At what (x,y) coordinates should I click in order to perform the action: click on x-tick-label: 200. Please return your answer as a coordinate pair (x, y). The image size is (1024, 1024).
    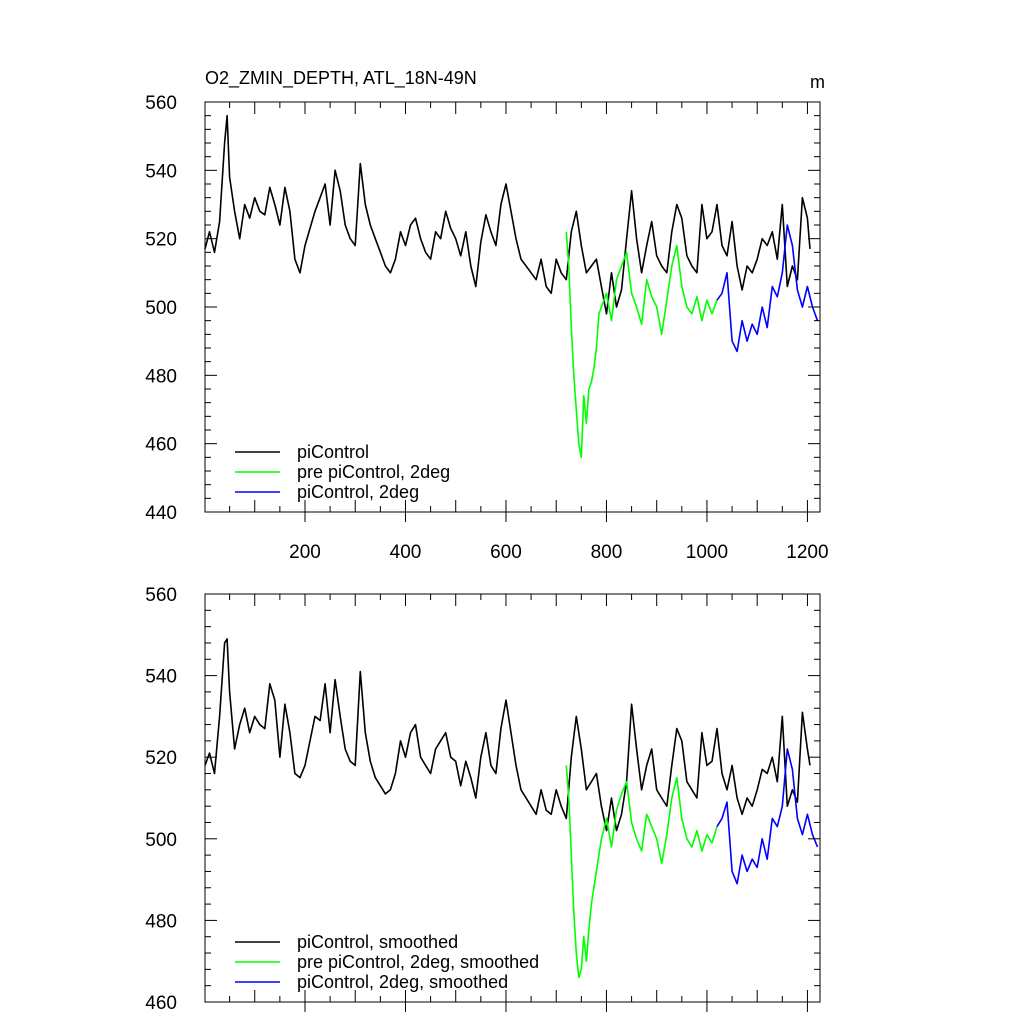
    Looking at the image, I should click on (305, 552).